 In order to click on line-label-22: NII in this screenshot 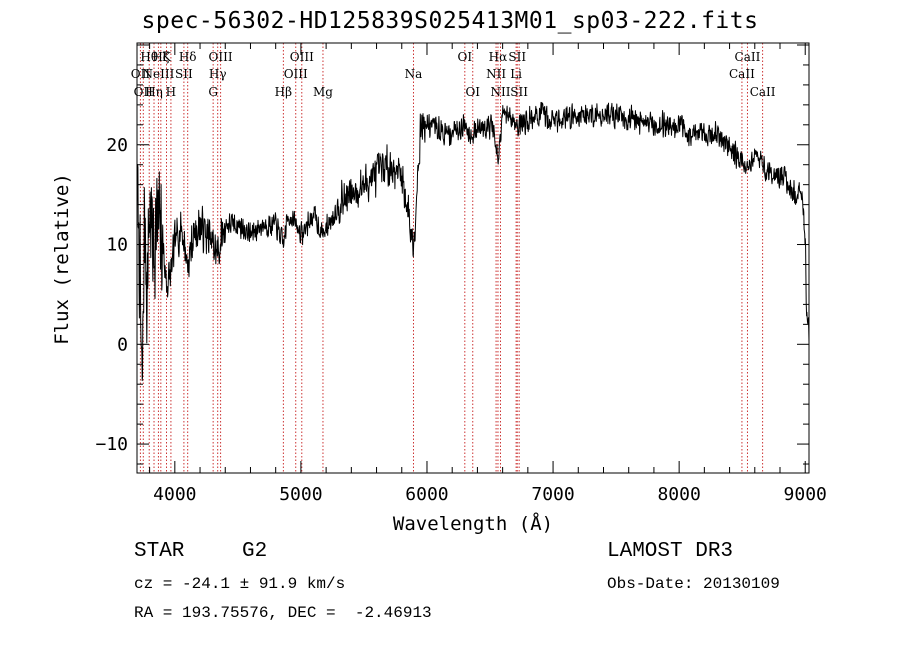, I will do `click(500, 92)`.